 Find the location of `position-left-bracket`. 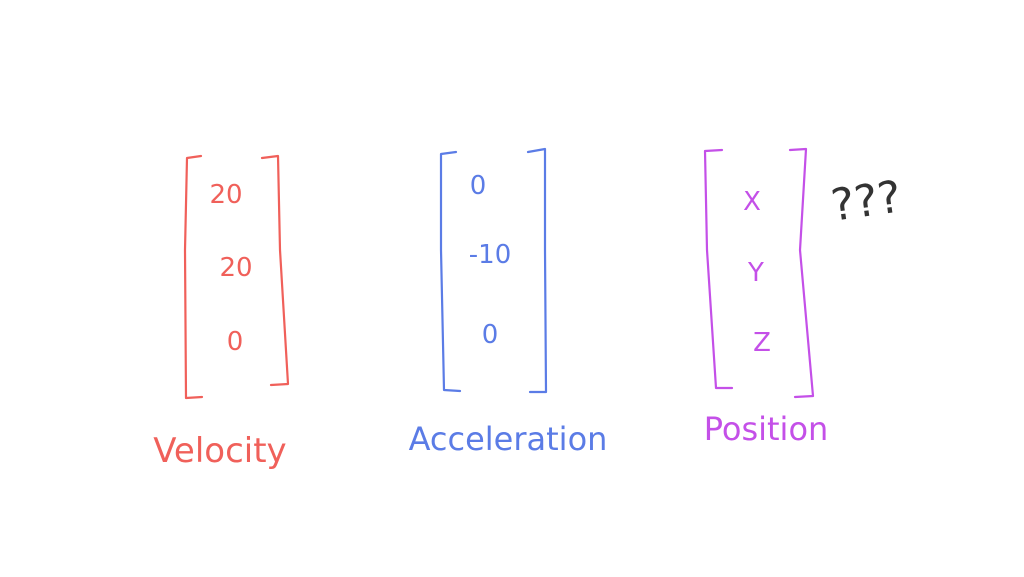

position-left-bracket is located at coordinates (718, 269).